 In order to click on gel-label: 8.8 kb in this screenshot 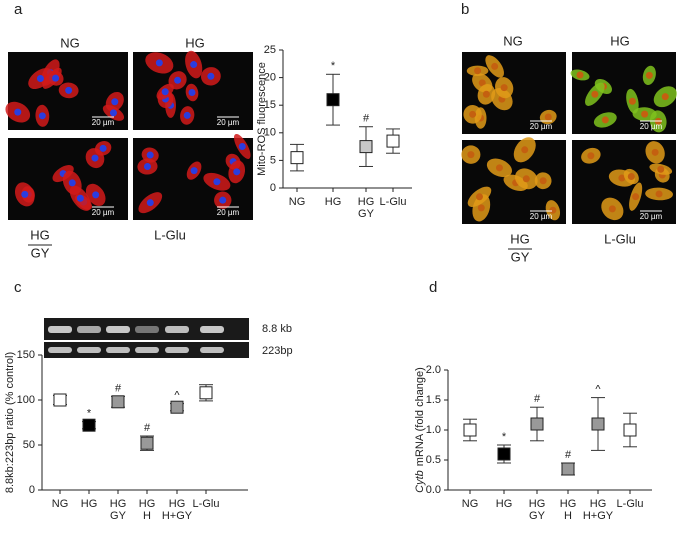, I will do `click(277, 329)`.